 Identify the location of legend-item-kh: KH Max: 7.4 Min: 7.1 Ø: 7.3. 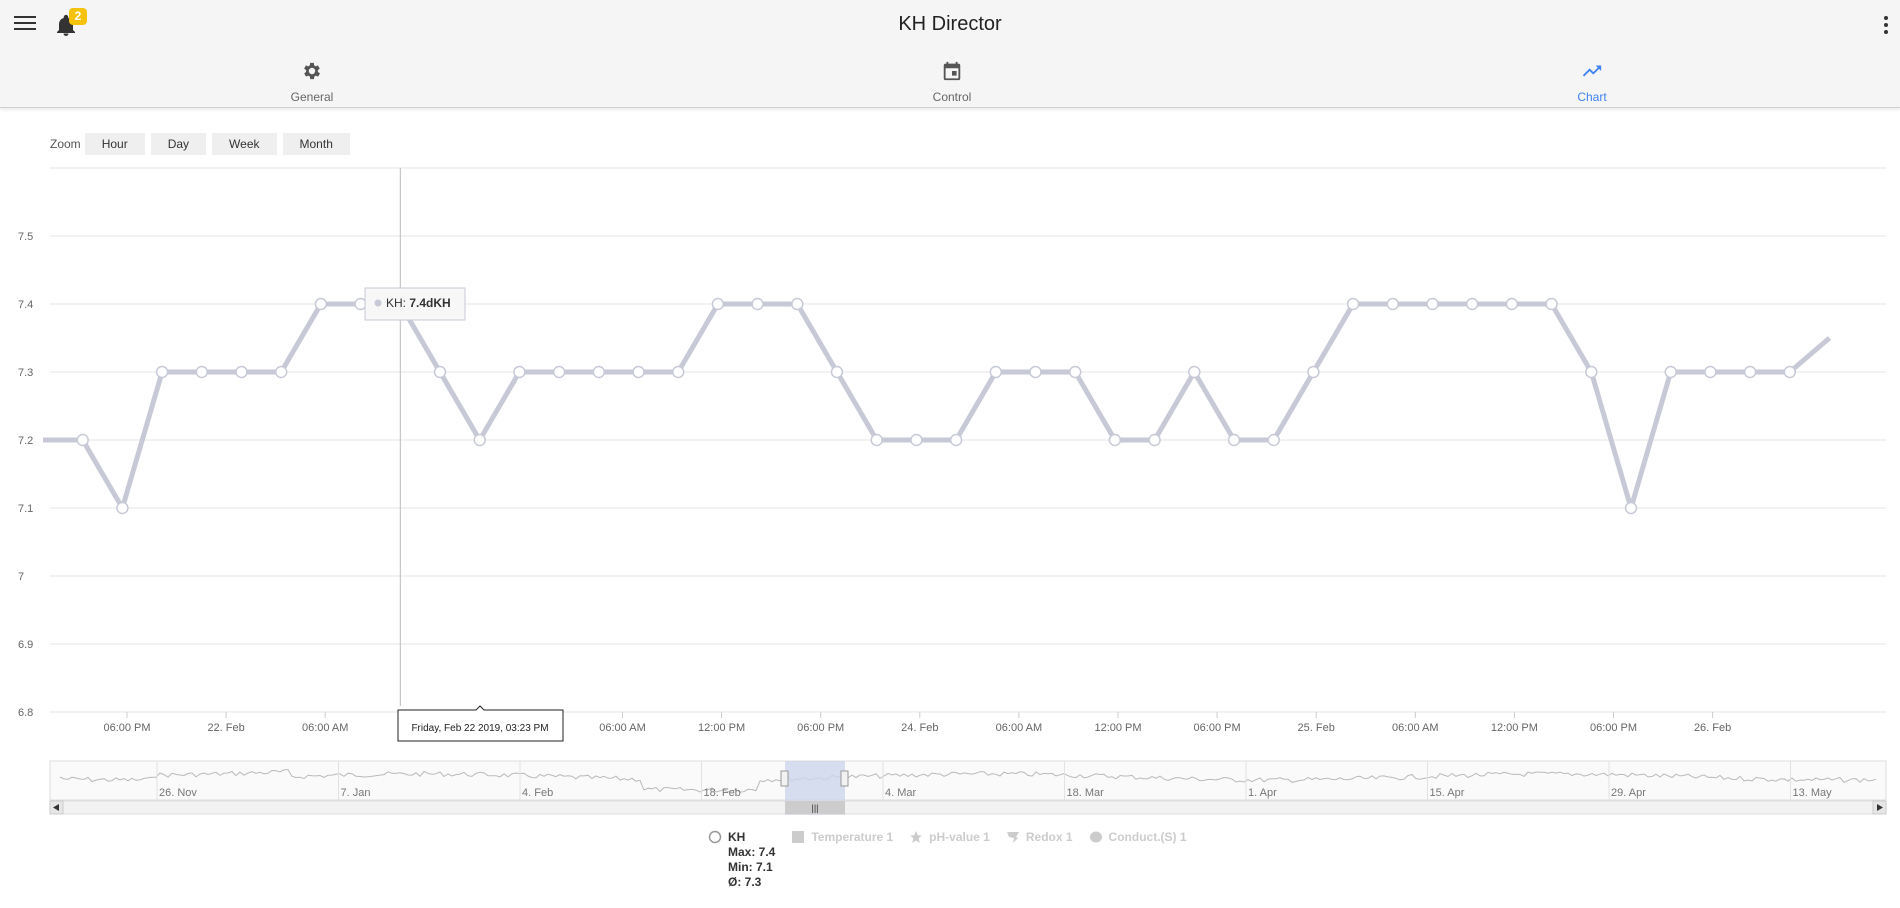
(741, 860).